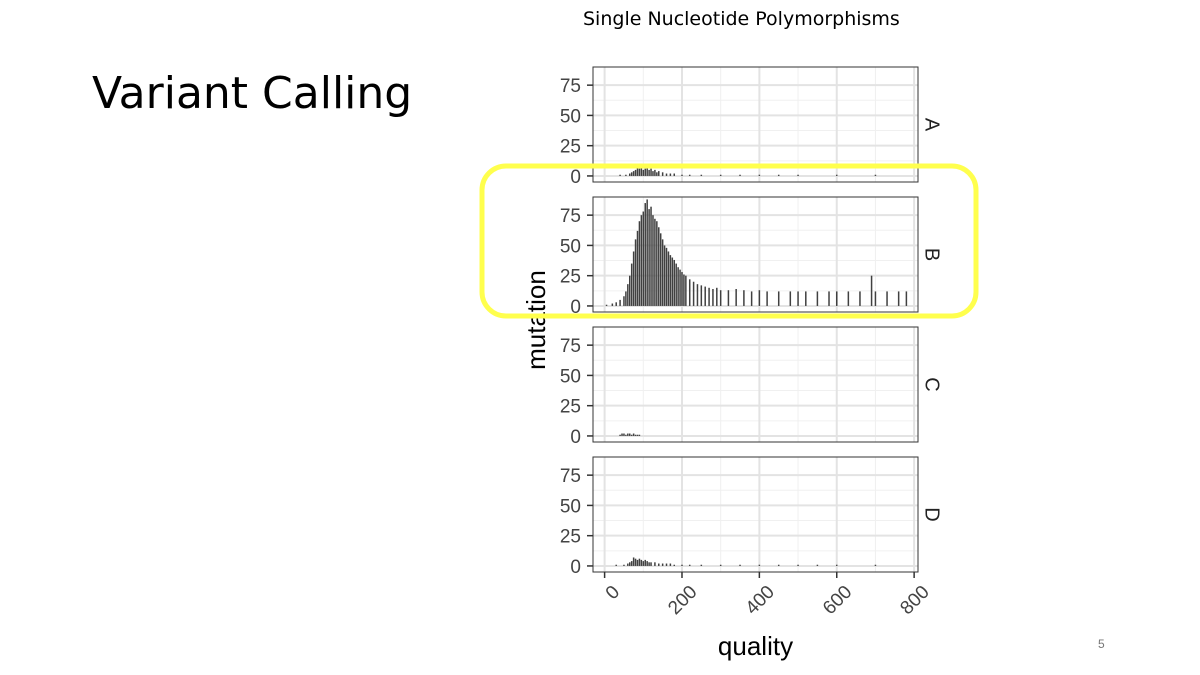 The width and height of the screenshot is (1200, 675). What do you see at coordinates (575, 567) in the screenshot?
I see `y-tick-label: 0` at bounding box center [575, 567].